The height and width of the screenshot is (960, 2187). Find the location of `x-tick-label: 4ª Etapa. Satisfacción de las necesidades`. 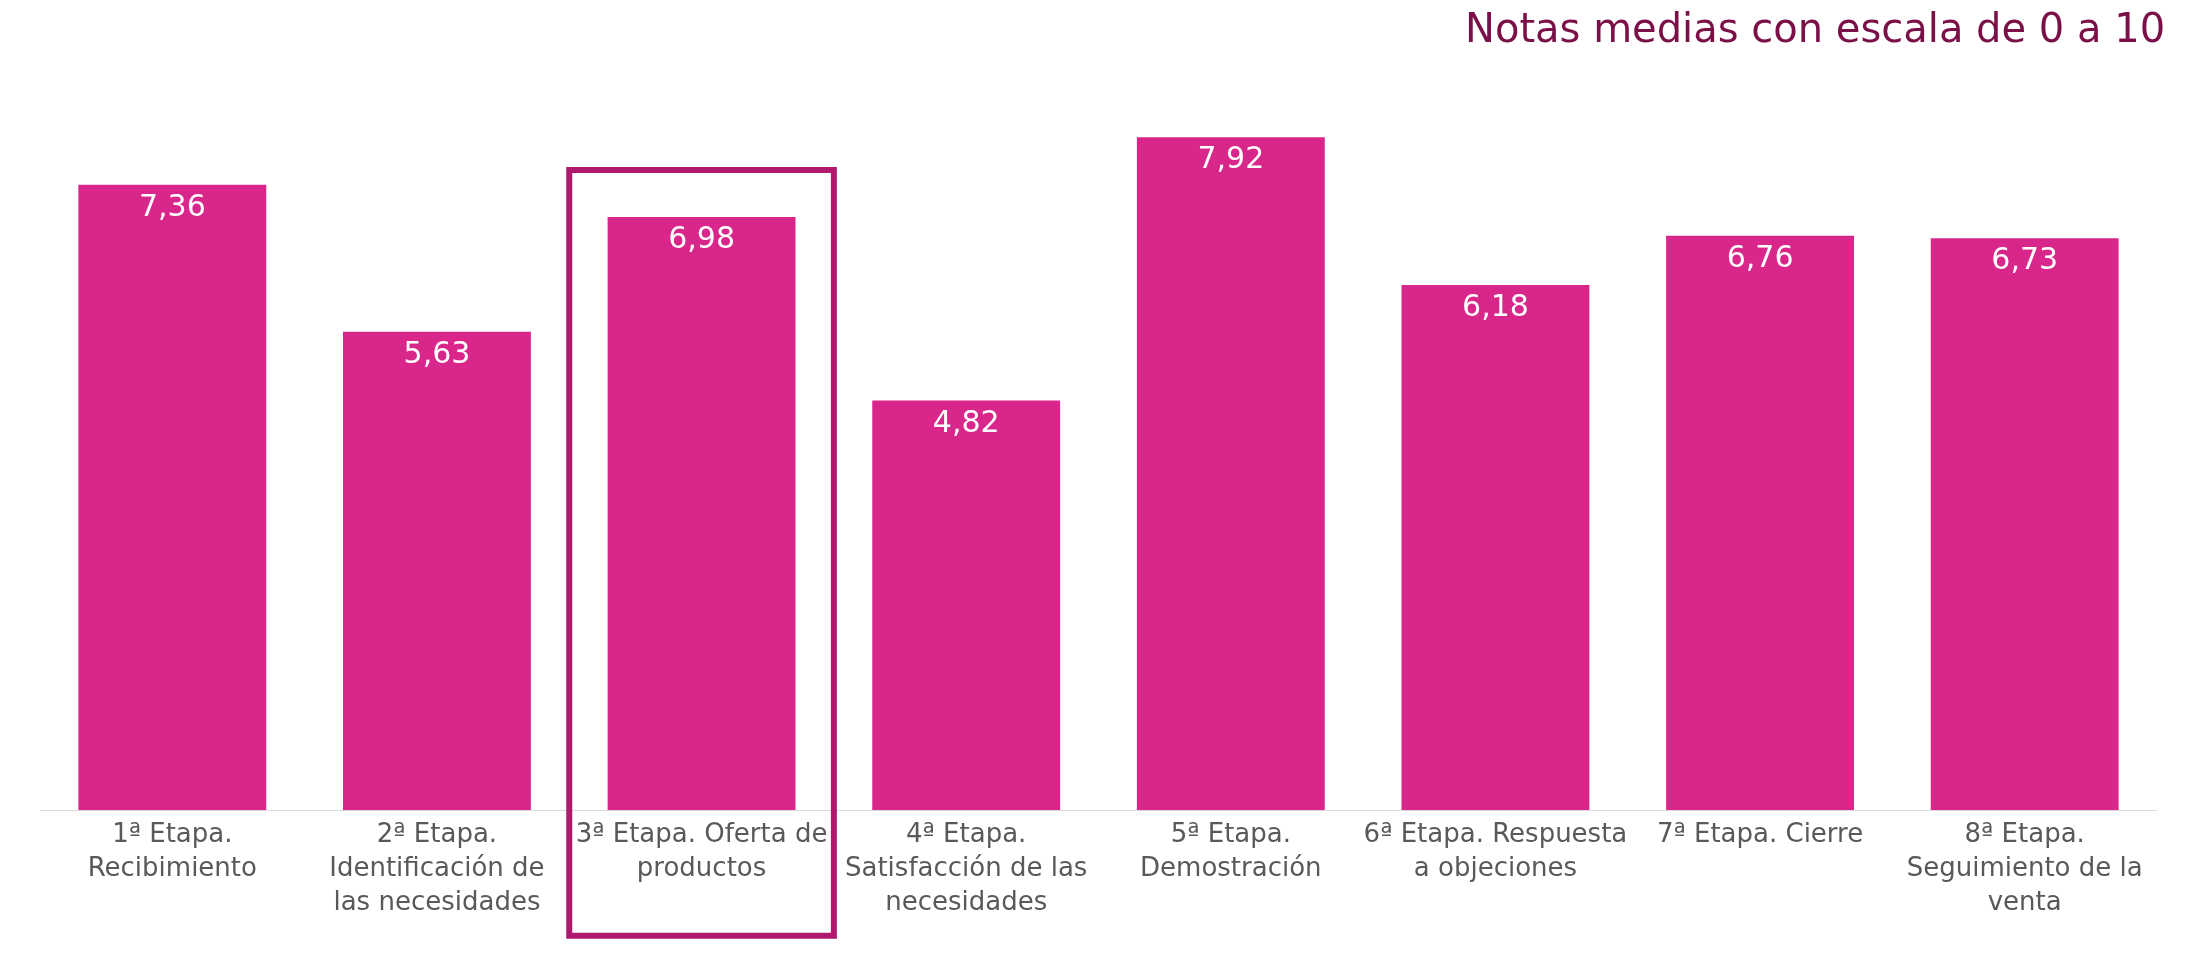

x-tick-label: 4ª Etapa. Satisfacción de las necesidades is located at coordinates (966, 867).